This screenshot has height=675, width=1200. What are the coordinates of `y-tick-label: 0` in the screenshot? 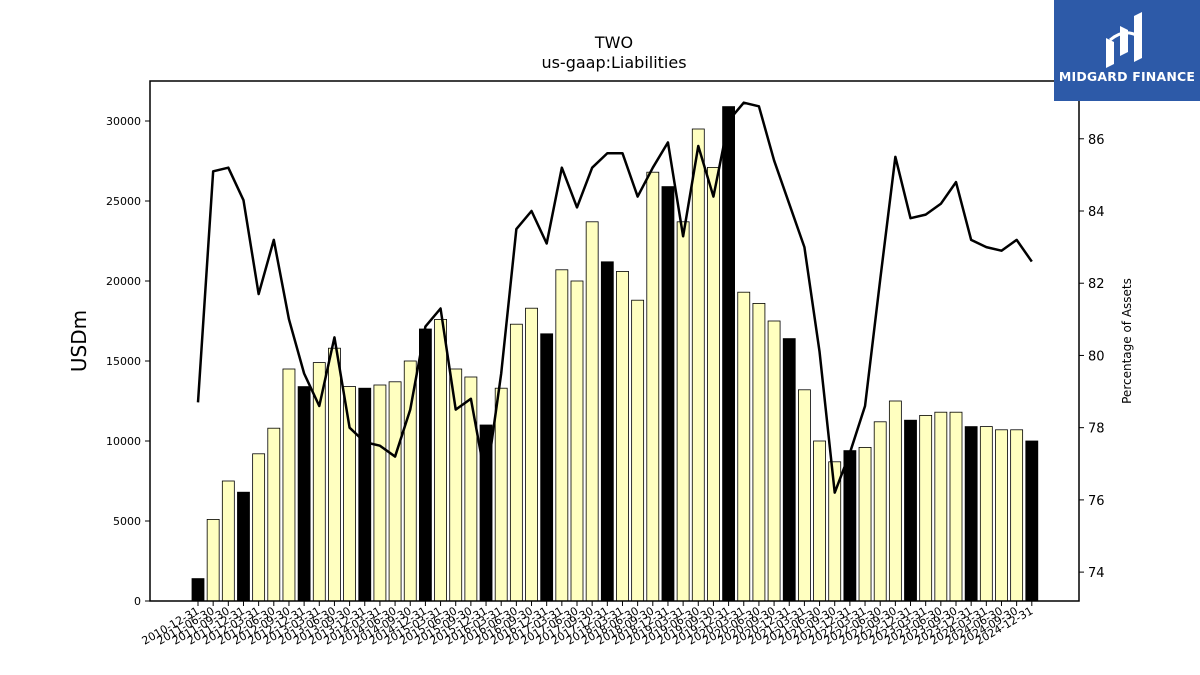 It's located at (137, 601).